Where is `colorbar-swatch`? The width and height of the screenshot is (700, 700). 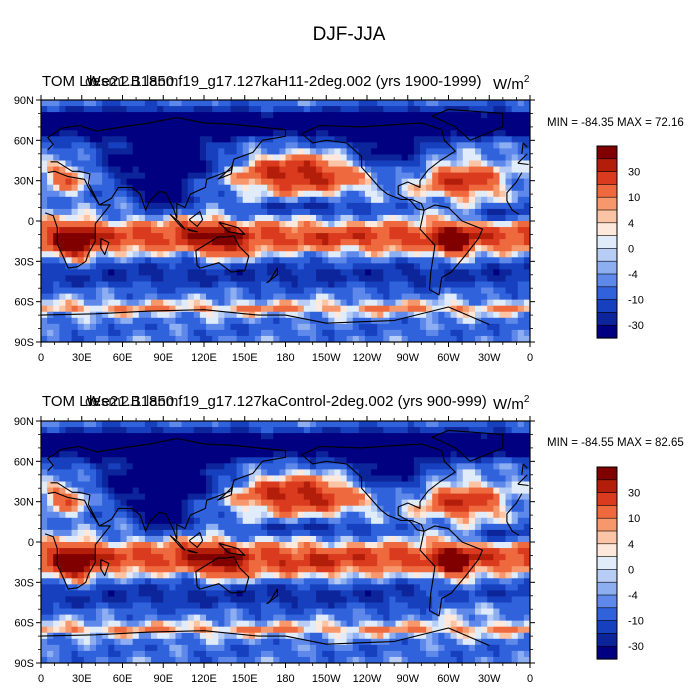
colorbar-swatch is located at coordinates (607, 267).